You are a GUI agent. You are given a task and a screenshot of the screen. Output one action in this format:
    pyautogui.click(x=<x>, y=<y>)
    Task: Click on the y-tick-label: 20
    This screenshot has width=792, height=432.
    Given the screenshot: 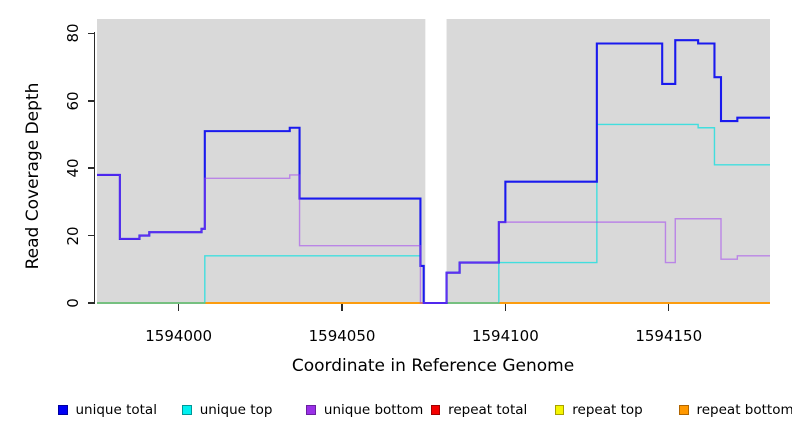 What is the action you would take?
    pyautogui.click(x=73, y=236)
    